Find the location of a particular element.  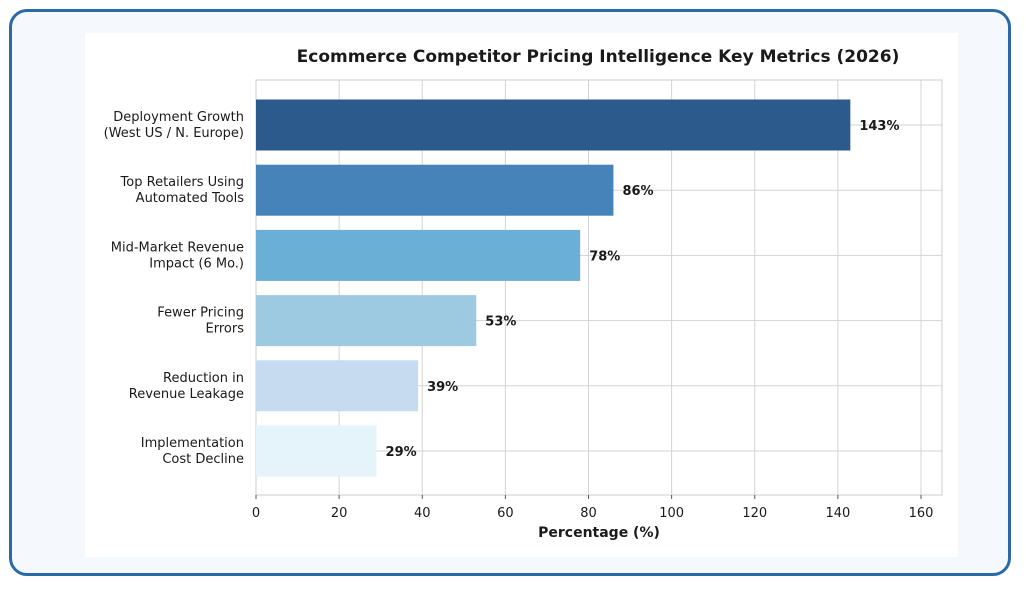

bar-value-label: 143% is located at coordinates (879, 126).